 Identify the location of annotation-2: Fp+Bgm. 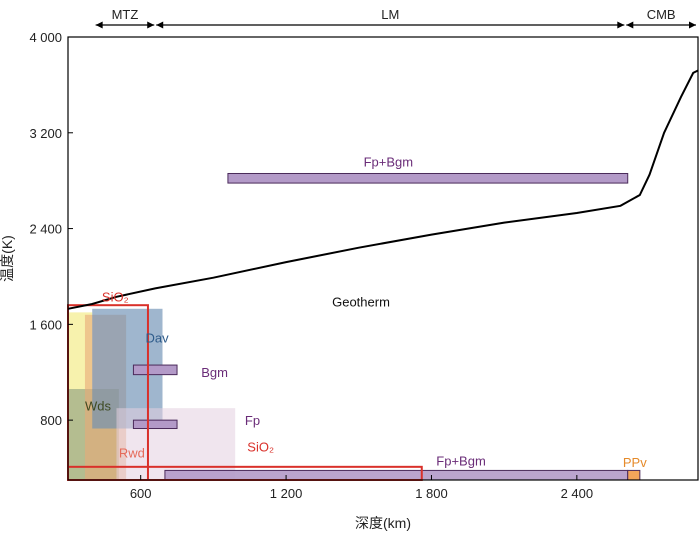
(461, 461).